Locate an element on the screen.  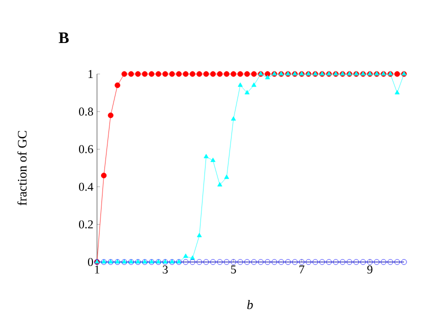
y-tick-label: 0.8 is located at coordinates (86, 112).